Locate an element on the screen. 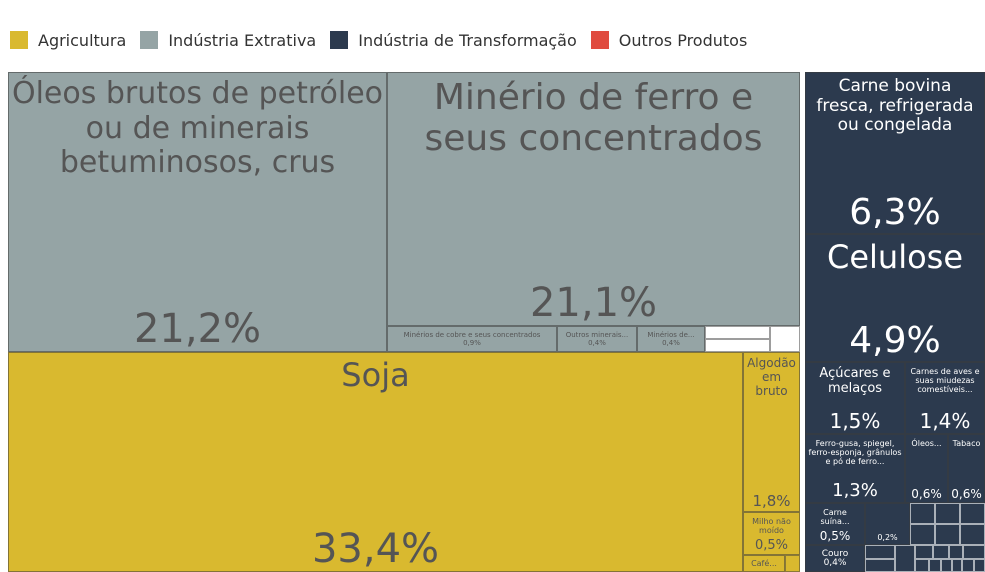 The width and height of the screenshot is (985, 572). treemap-cell: Minérios de... 0,4% is located at coordinates (671, 339).